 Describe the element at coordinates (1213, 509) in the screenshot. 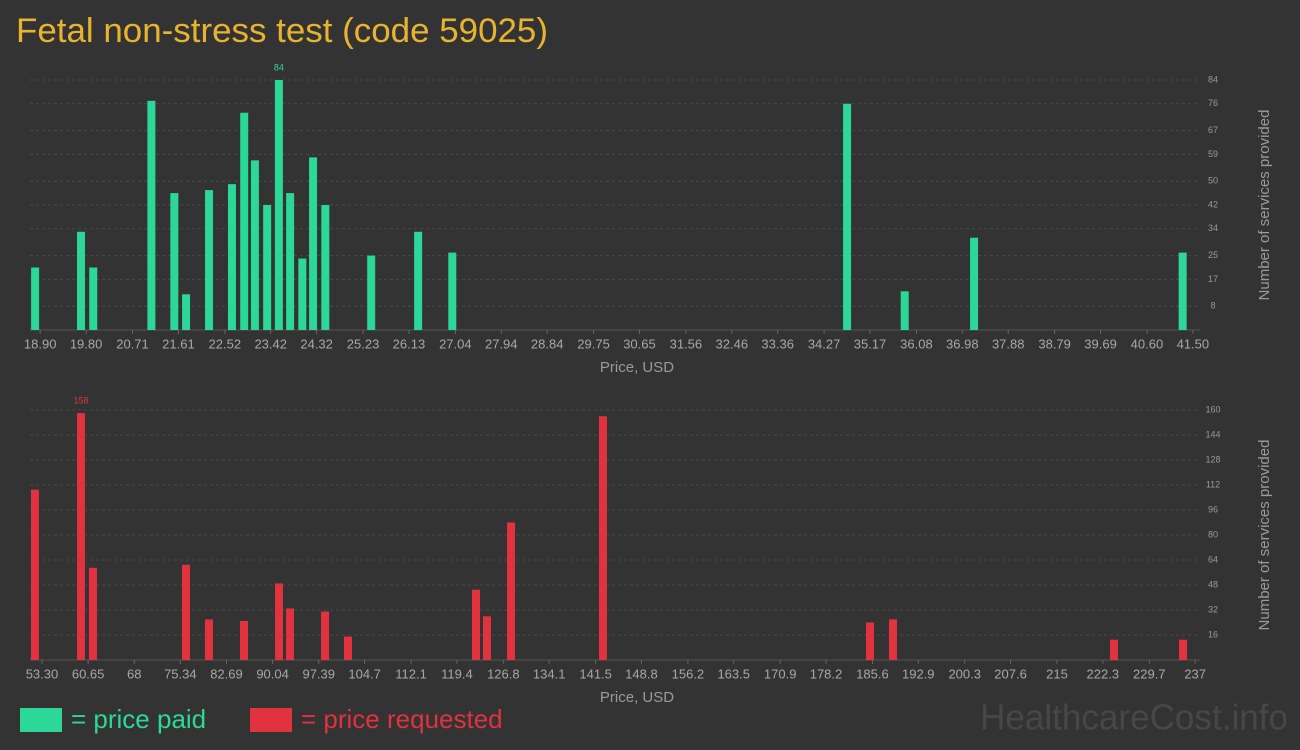

I see `y-tick-label: 96` at that location.